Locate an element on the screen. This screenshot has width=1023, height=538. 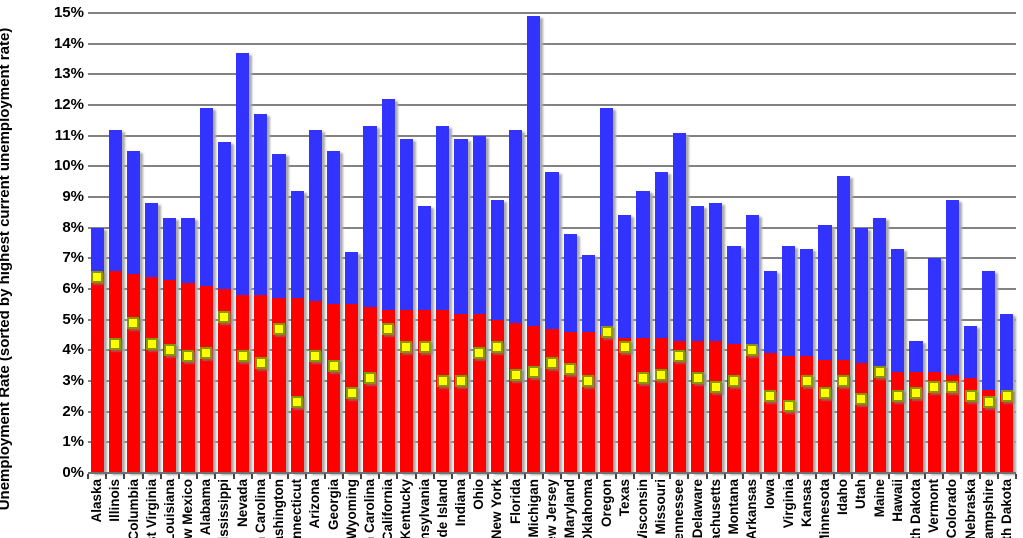
x-axis-label-minnesota: Minnesota is located at coordinates (824, 508).